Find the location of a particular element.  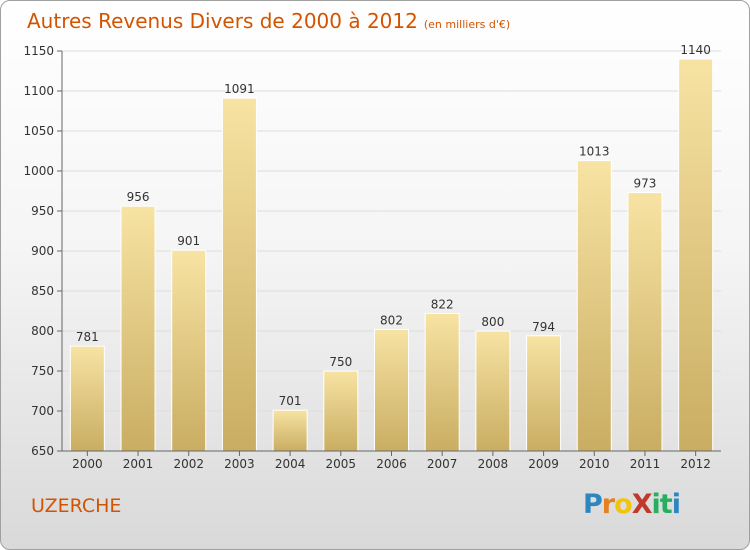

value-label: 802 is located at coordinates (391, 320).